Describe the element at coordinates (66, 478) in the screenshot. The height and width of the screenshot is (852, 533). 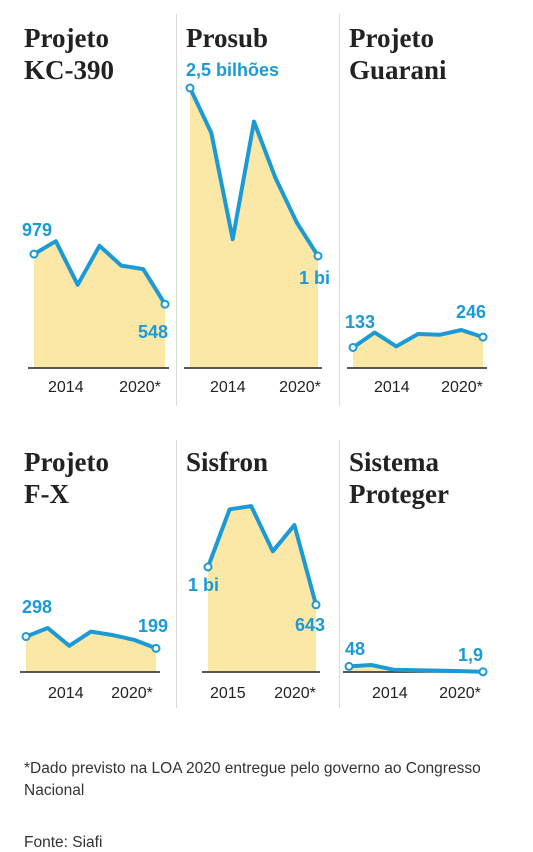
I see `chart-title-fx: Projeto F-X` at that location.